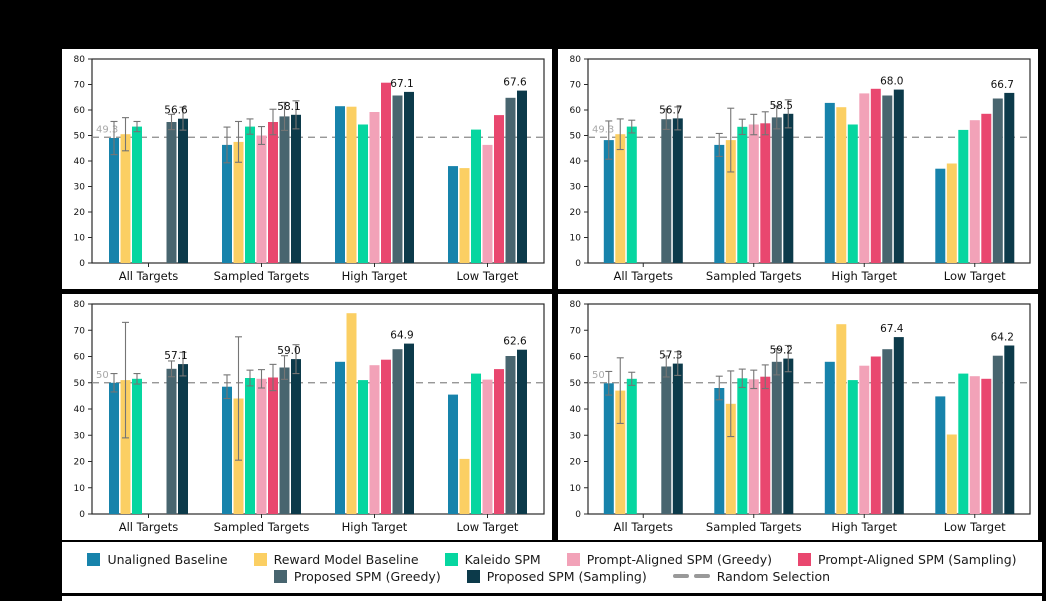 The width and height of the screenshot is (1046, 601). I want to click on y-tick-label: 60, so click(576, 111).